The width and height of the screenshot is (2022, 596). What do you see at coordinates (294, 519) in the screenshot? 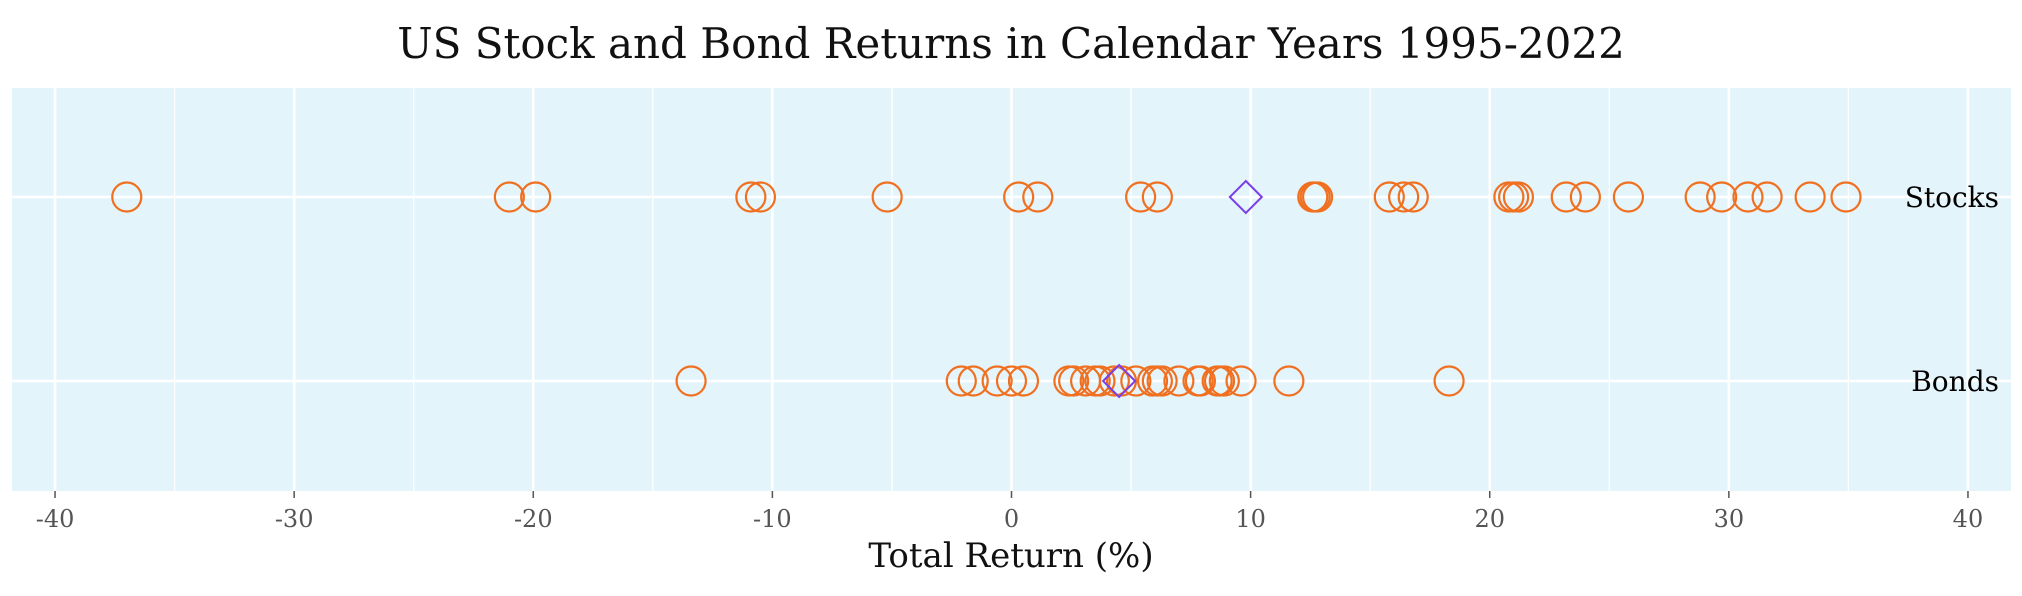
I see `x-tick-label: -30` at bounding box center [294, 519].